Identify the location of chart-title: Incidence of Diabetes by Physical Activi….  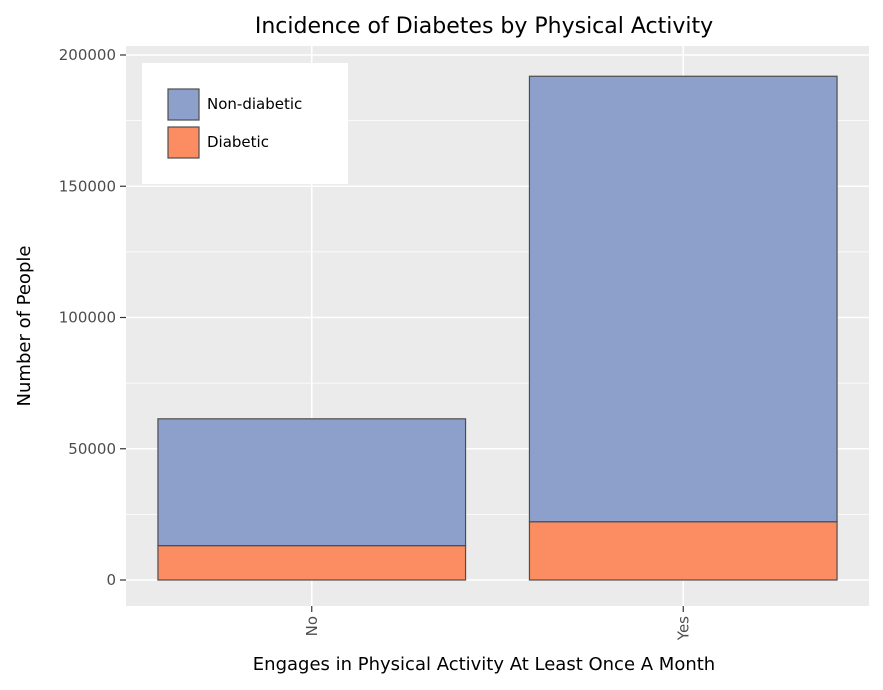
(484, 26).